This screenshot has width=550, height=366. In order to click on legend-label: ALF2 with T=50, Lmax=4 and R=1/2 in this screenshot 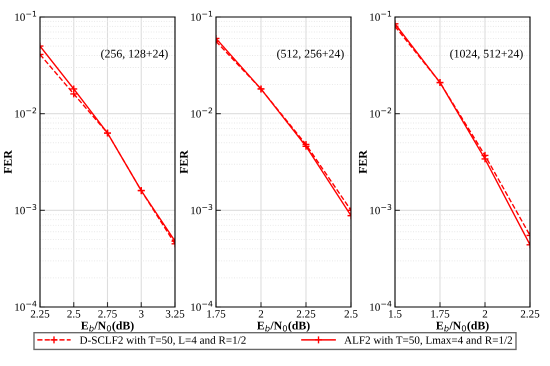, I will do `click(428, 341)`.